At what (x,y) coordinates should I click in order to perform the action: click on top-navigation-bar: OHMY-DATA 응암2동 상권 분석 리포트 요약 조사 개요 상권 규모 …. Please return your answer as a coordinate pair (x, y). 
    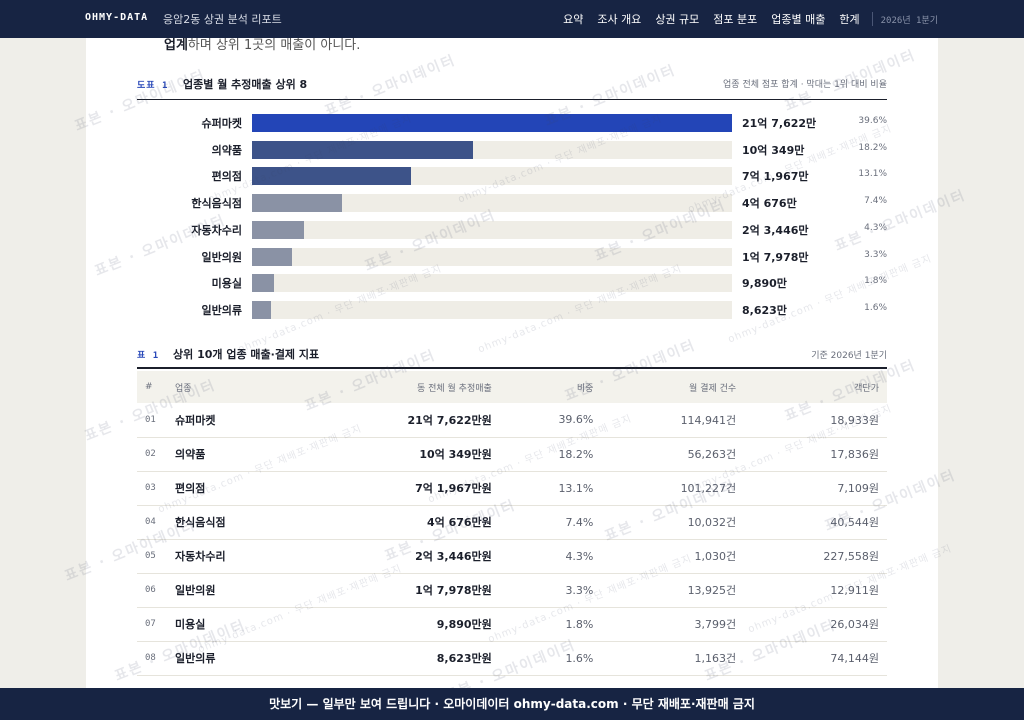
    Looking at the image, I should click on (512, 19).